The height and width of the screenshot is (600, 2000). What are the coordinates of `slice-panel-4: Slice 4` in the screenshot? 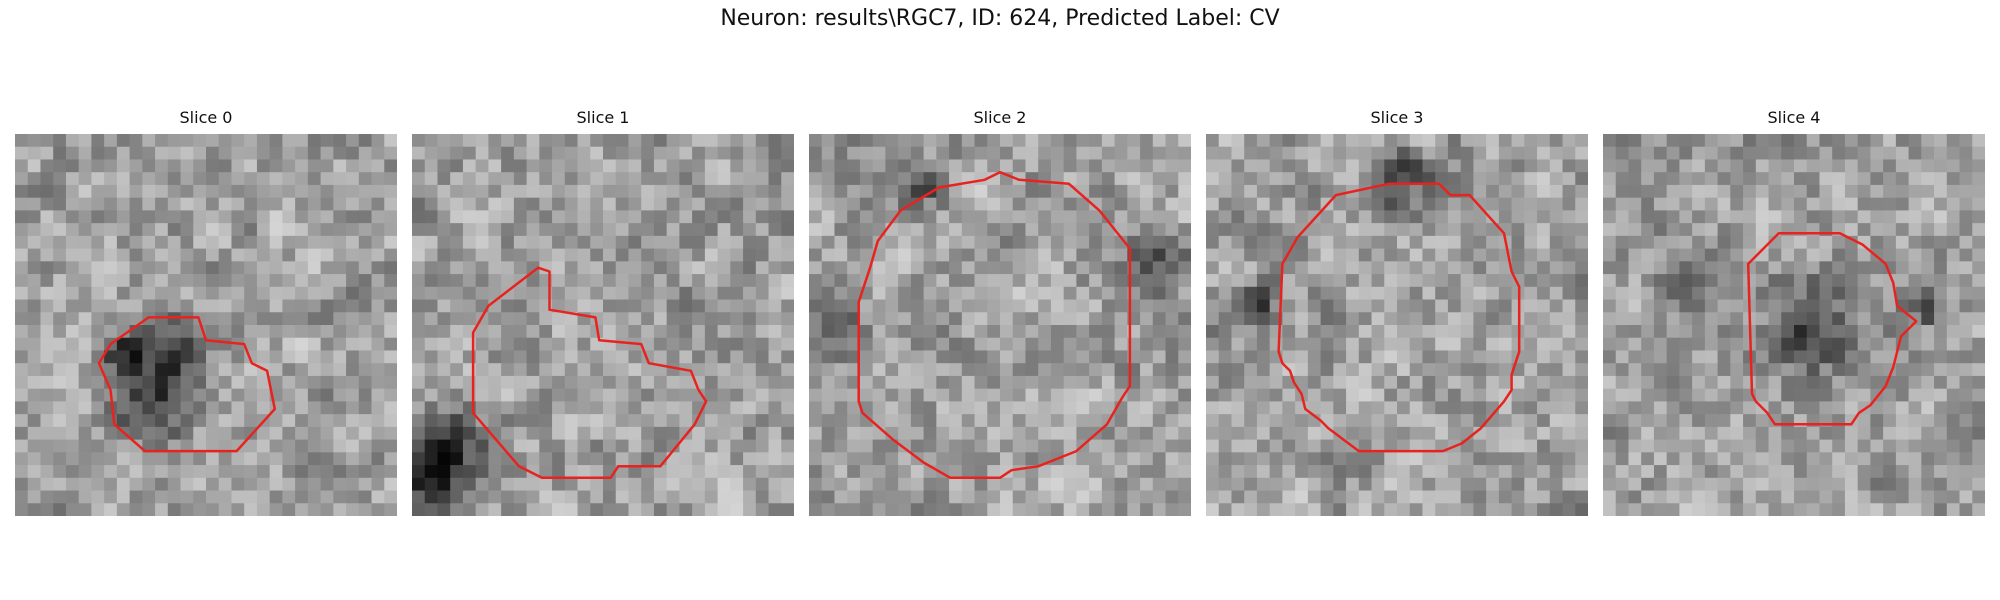 It's located at (1794, 313).